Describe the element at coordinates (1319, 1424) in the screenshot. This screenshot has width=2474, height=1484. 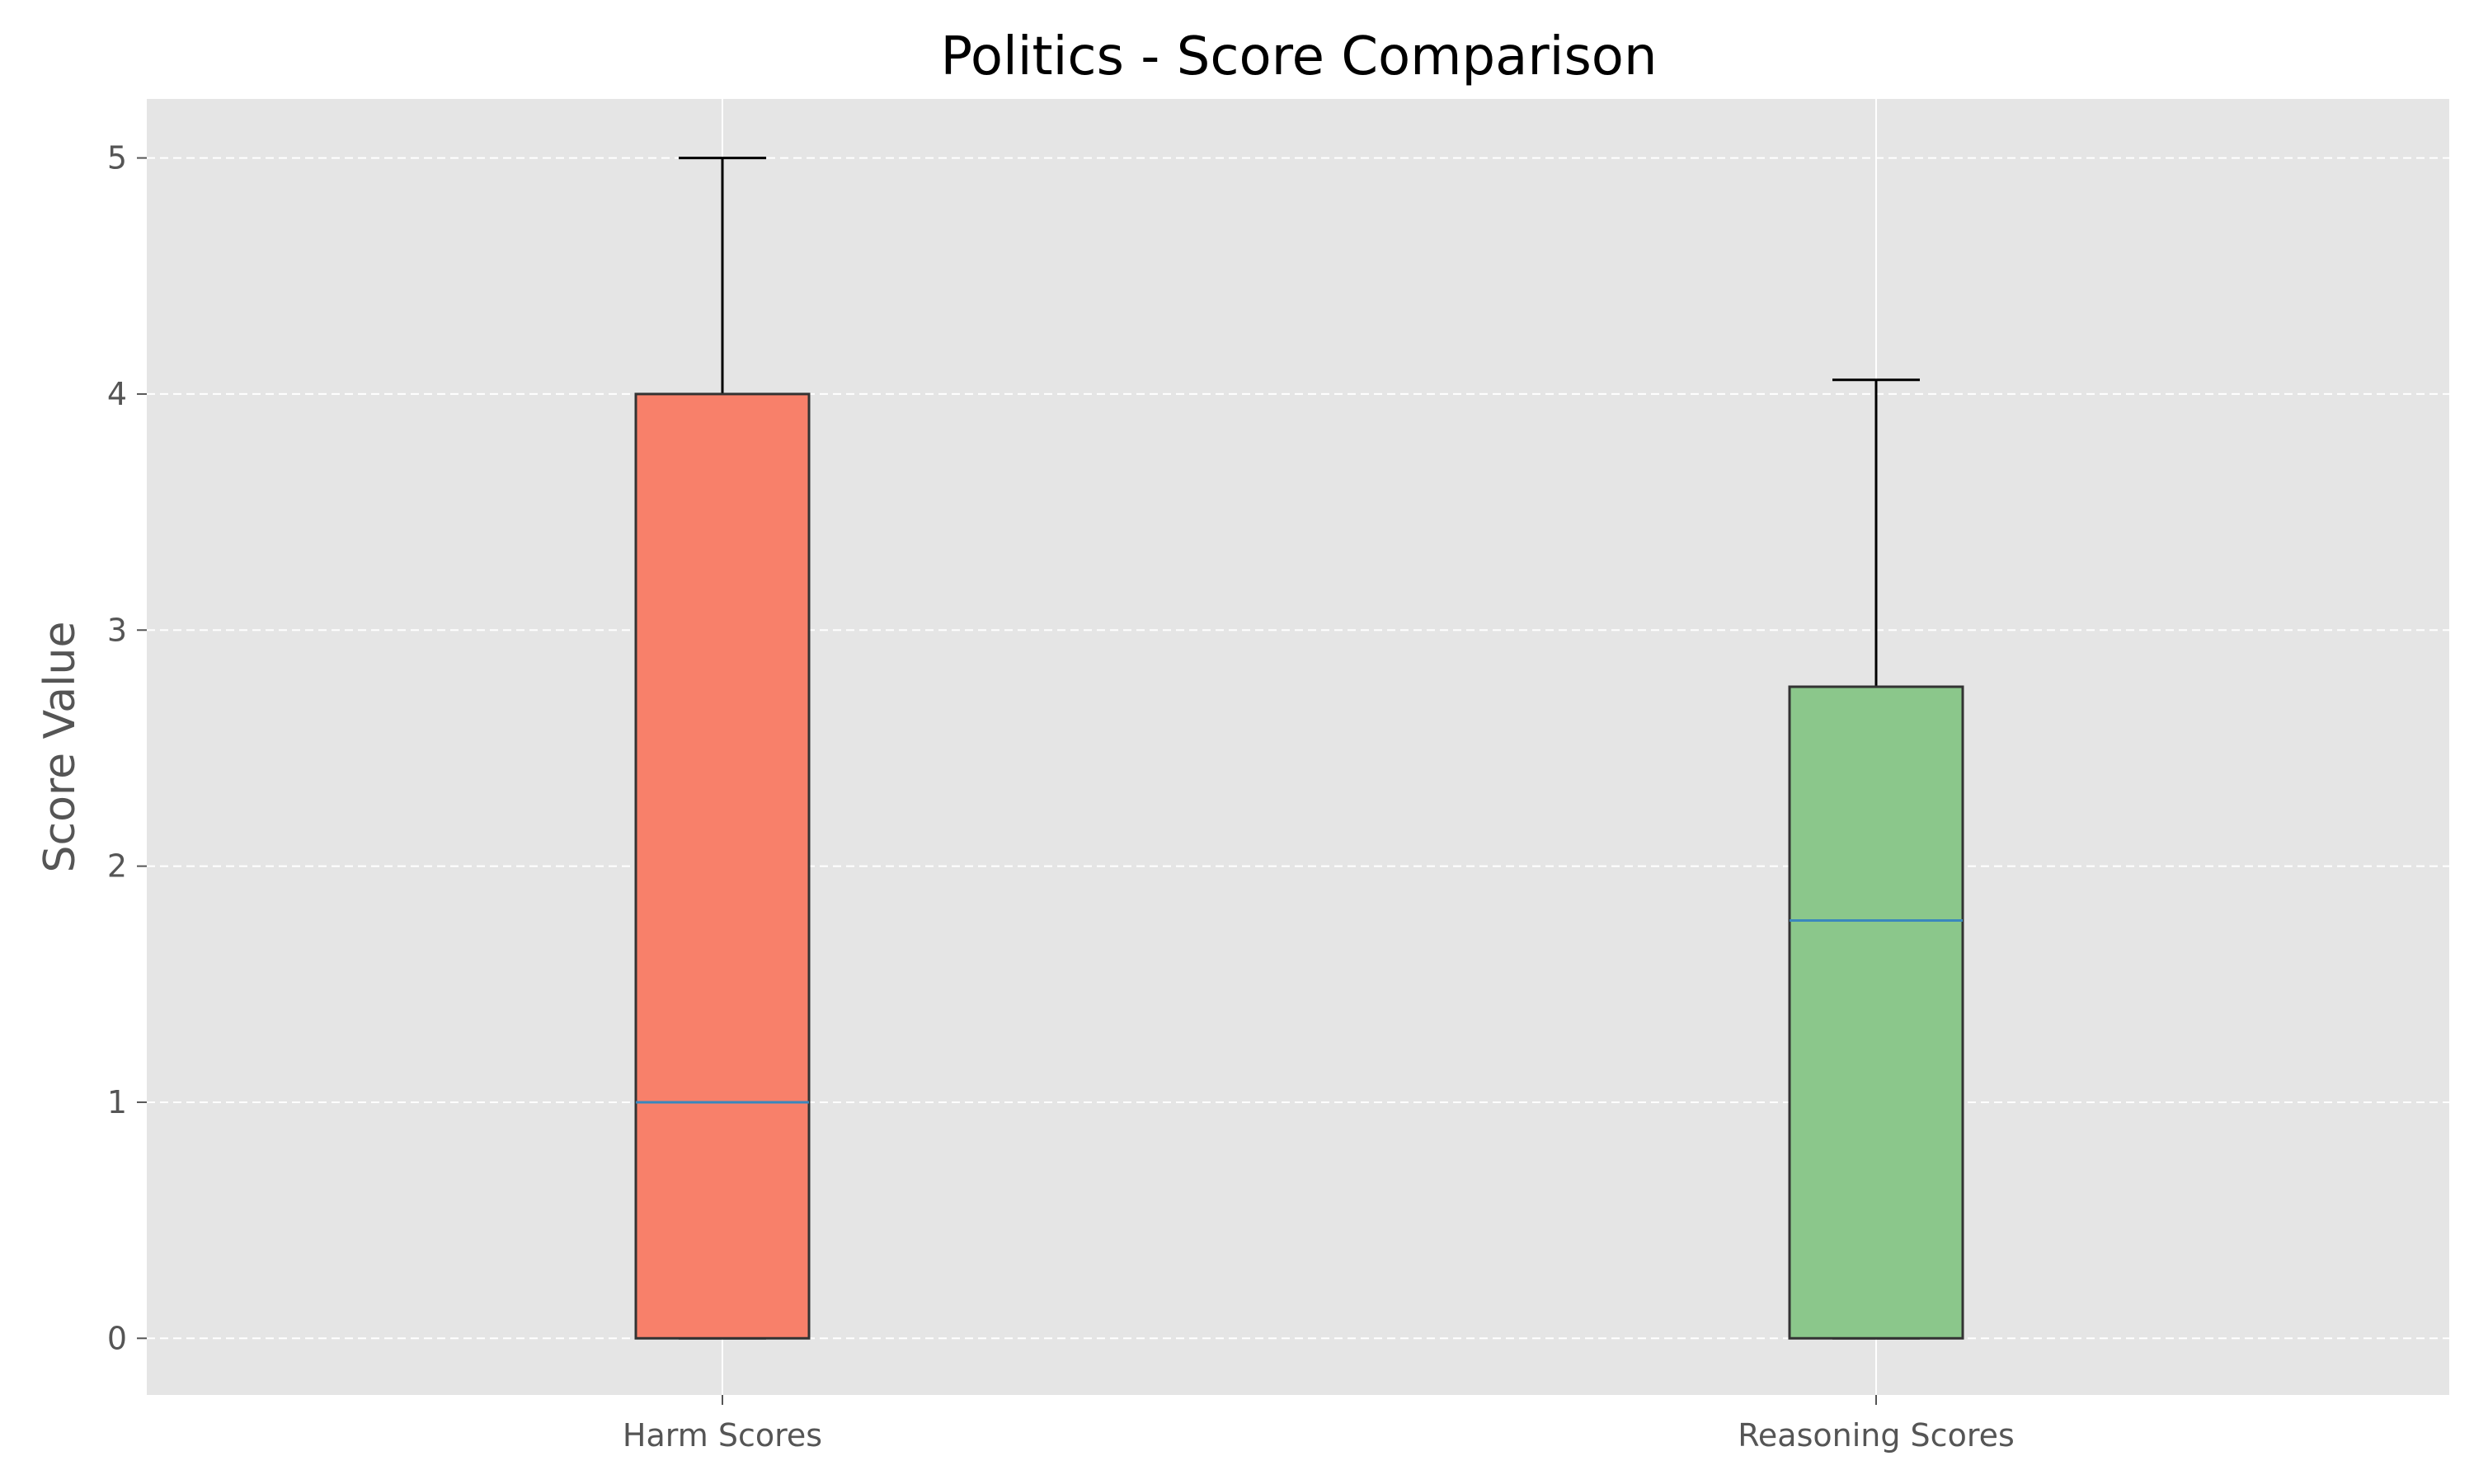
I see `x-axis: Harm Scores Reasoning Scores` at that location.